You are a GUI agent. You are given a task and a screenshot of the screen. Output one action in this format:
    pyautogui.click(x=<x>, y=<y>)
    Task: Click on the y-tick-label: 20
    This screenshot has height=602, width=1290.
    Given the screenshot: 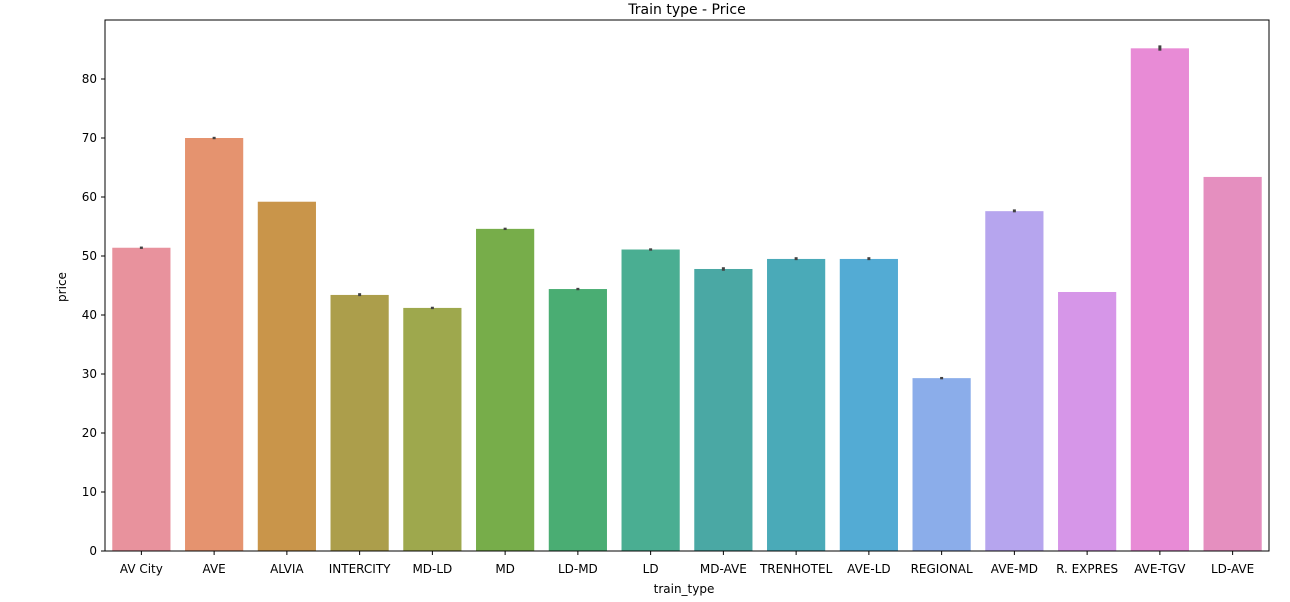 What is the action you would take?
    pyautogui.click(x=89, y=433)
    